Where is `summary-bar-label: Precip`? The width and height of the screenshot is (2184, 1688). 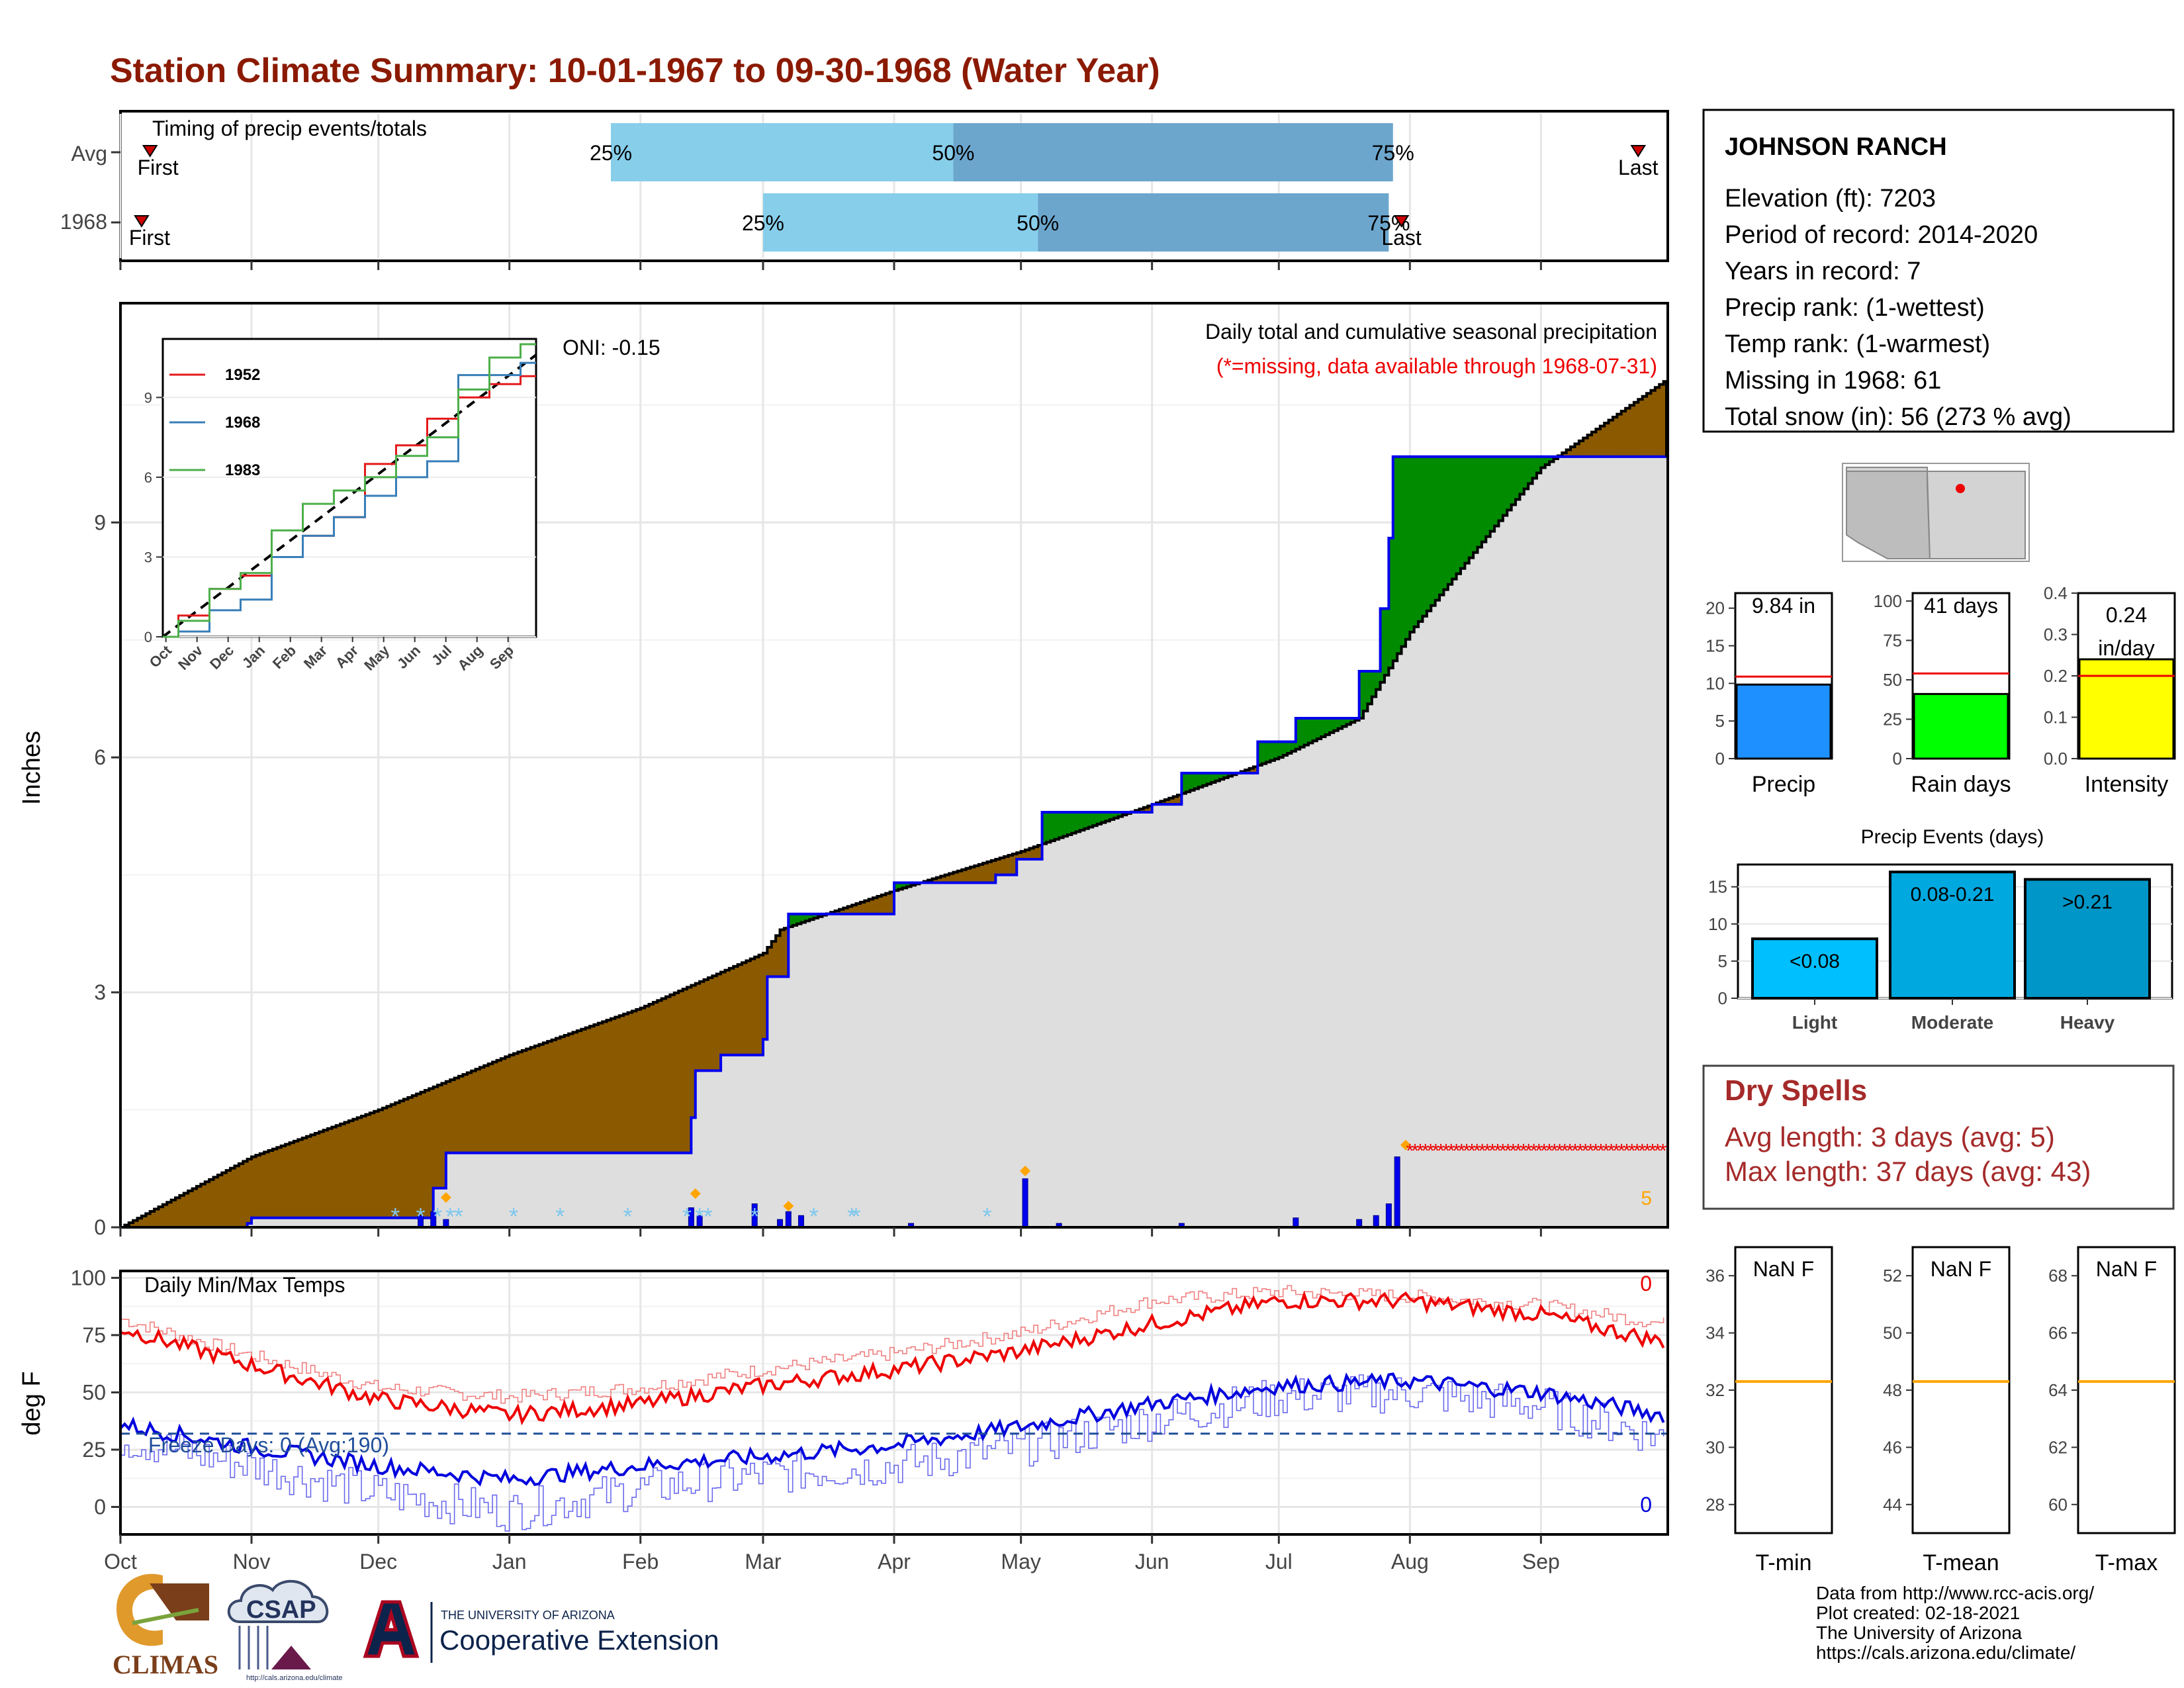 summary-bar-label: Precip is located at coordinates (1783, 784).